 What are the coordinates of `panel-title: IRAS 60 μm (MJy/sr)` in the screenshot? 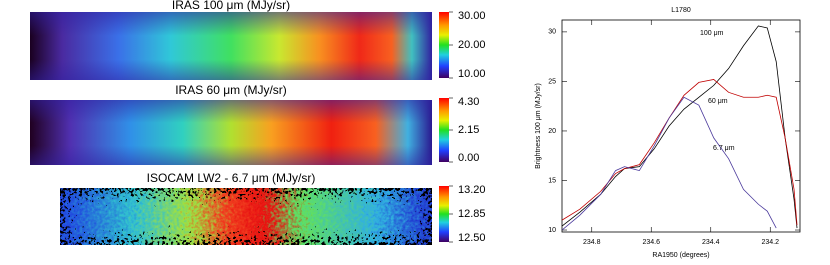 It's located at (231, 90).